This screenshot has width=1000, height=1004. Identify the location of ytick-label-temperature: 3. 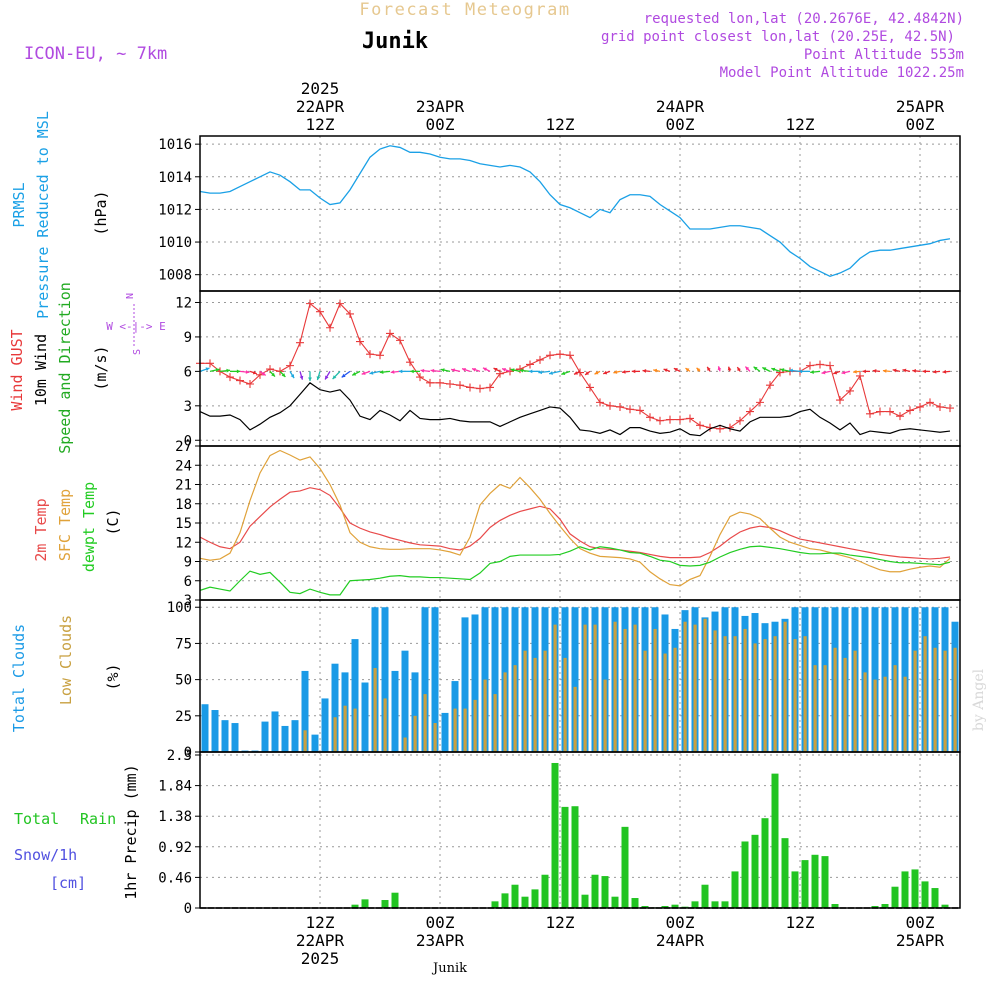
(188, 601).